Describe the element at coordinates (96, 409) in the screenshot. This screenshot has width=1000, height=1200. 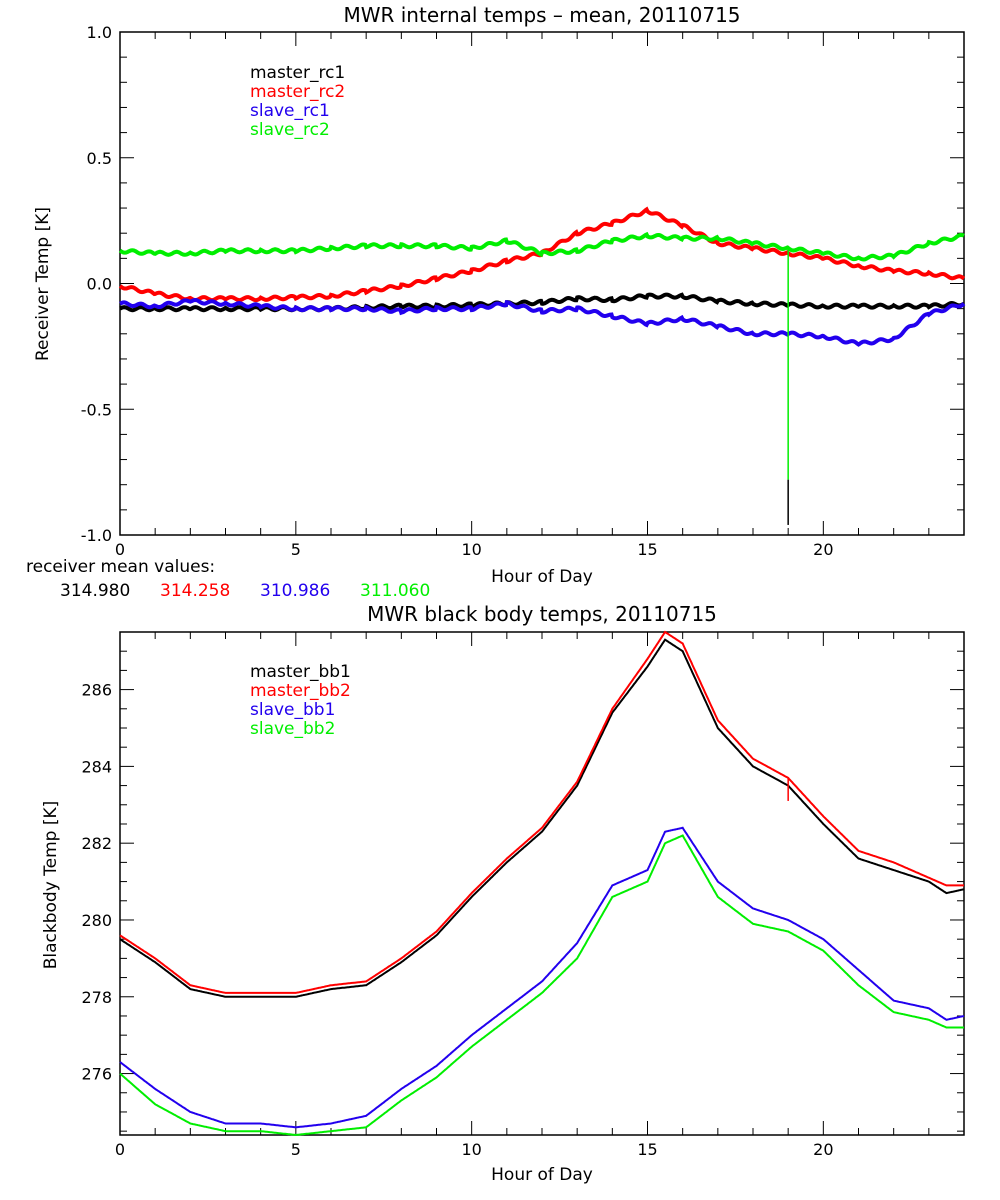
I see `y-tick-label: -0.5` at that location.